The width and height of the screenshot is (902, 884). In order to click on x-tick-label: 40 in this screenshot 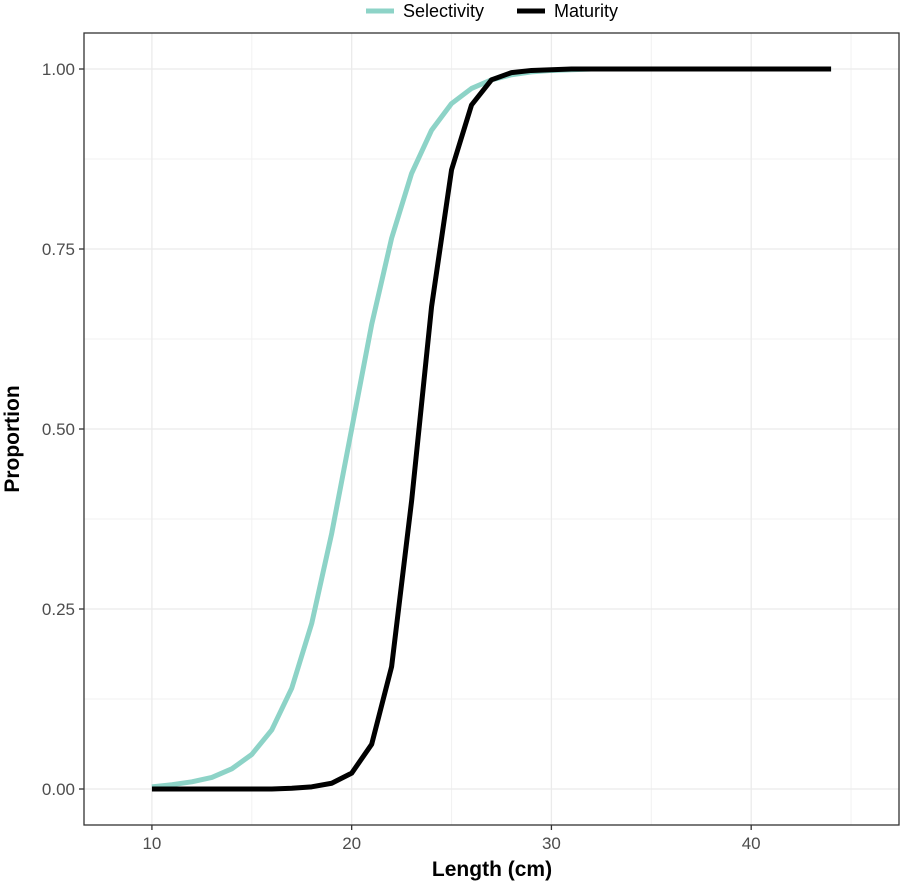, I will do `click(751, 843)`.